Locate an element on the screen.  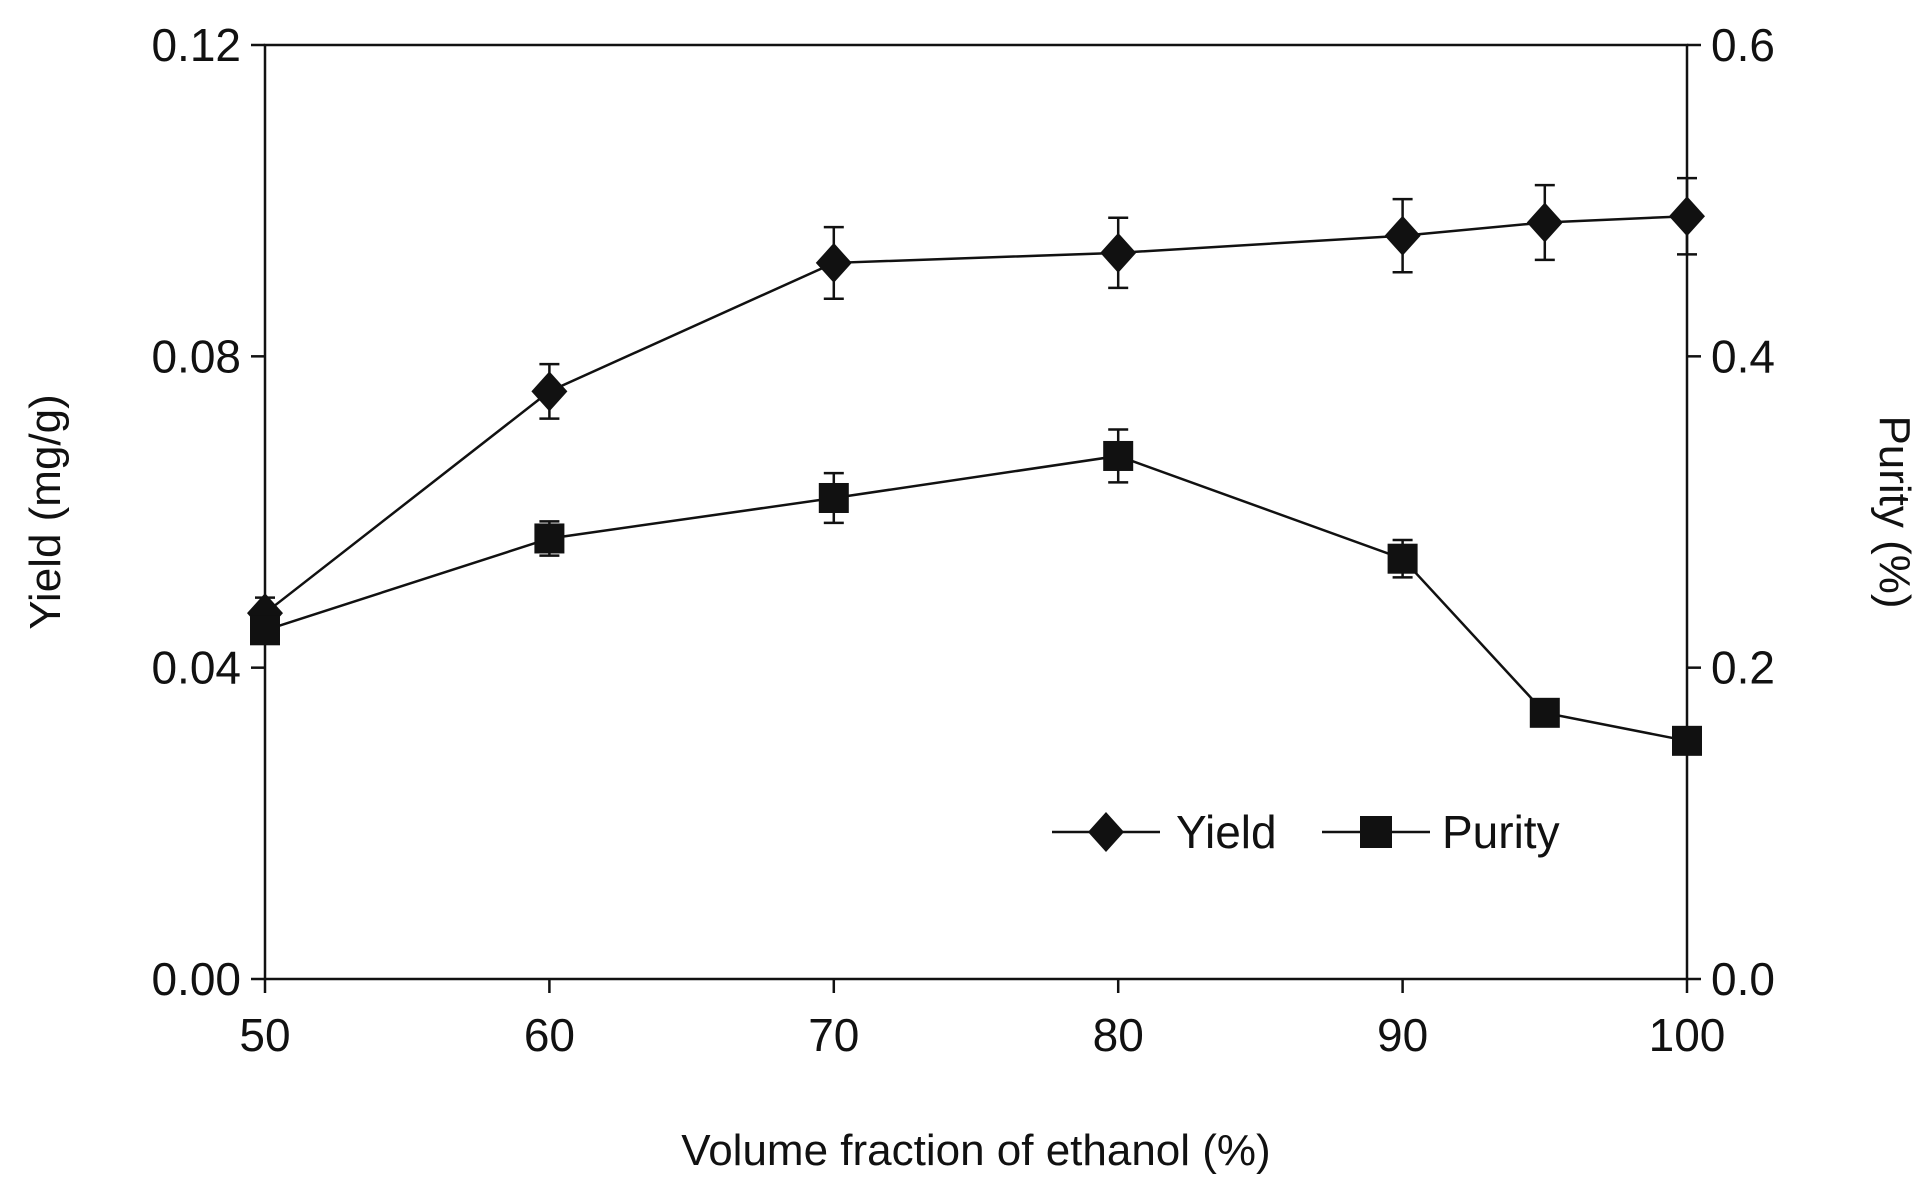
y2-tick-label: 0.4 is located at coordinates (1743, 356).